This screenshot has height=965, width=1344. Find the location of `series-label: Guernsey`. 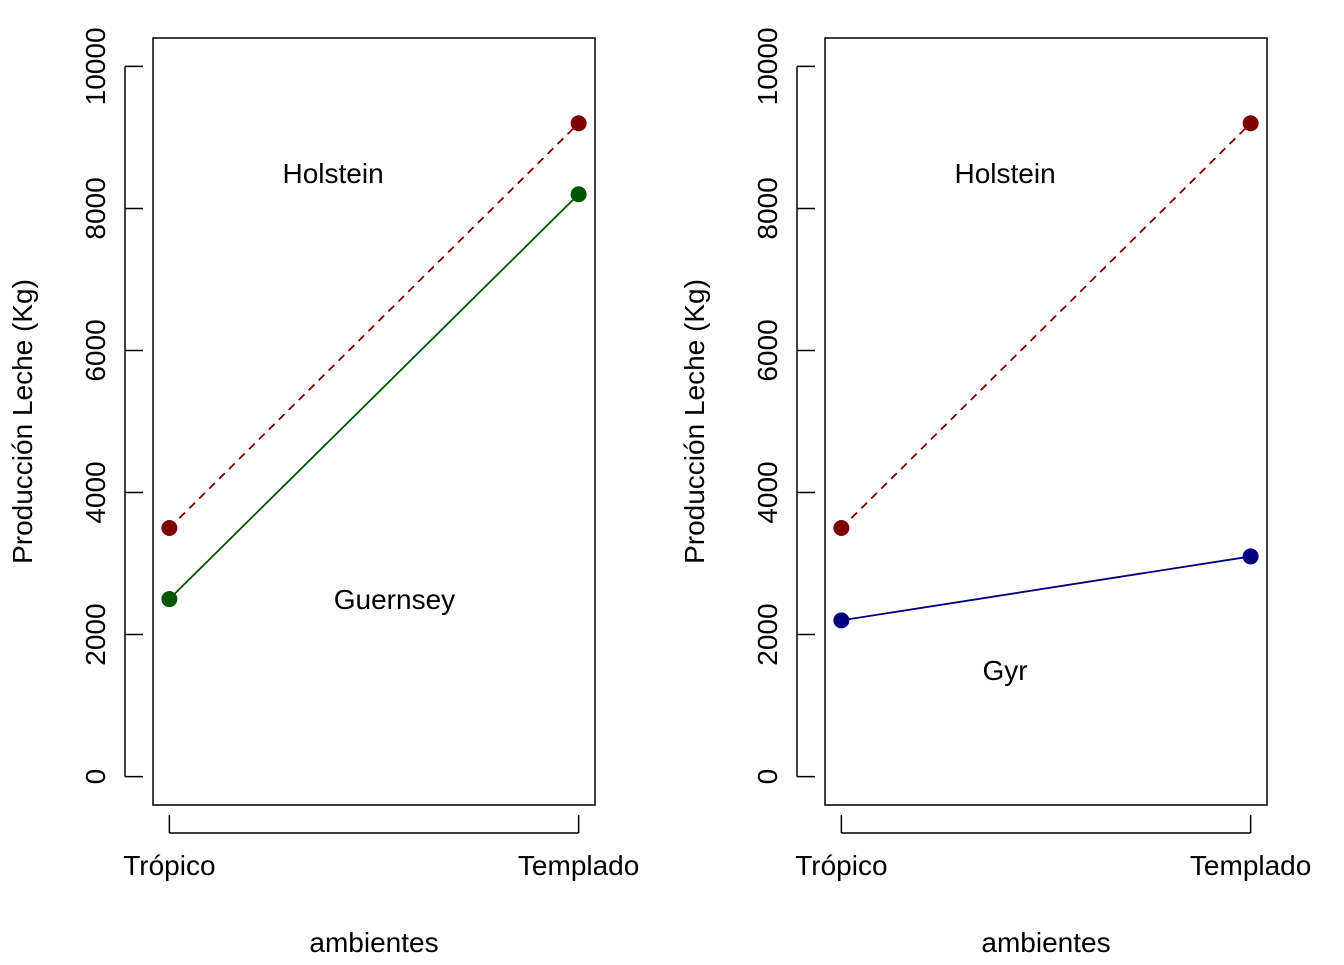

series-label: Guernsey is located at coordinates (394, 599).